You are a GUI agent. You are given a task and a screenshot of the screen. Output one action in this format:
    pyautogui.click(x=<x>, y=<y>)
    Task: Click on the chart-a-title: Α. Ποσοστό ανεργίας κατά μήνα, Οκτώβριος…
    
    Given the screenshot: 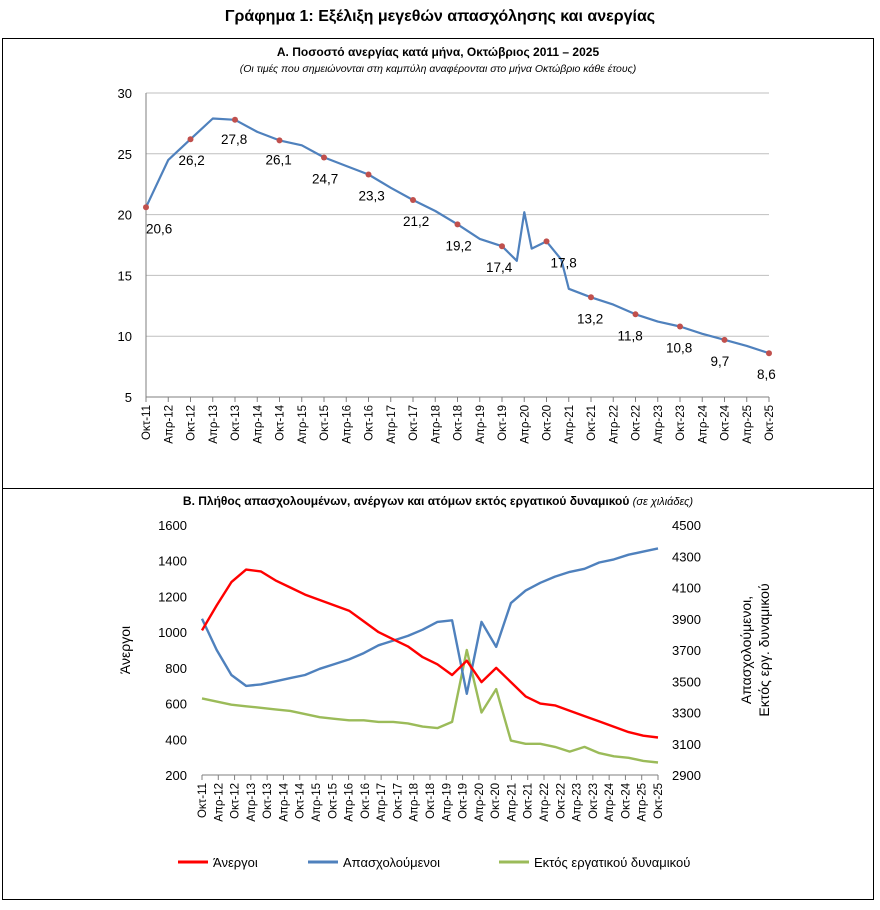 What is the action you would take?
    pyautogui.click(x=438, y=52)
    